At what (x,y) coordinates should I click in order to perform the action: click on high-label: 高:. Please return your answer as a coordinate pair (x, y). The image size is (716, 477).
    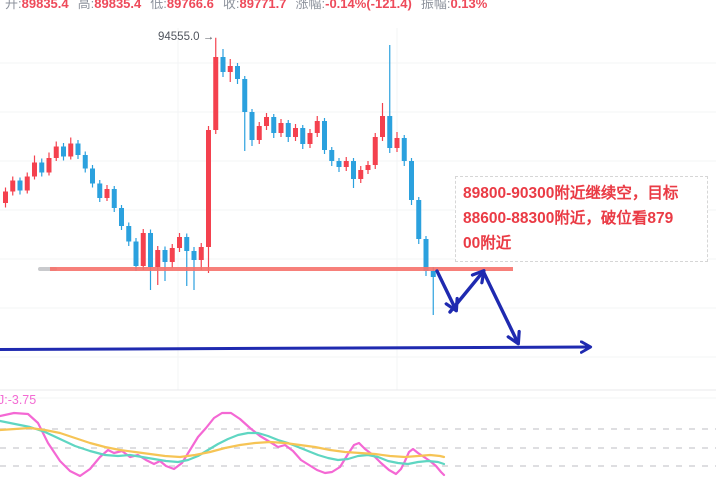
    Looking at the image, I should click on (86, 5).